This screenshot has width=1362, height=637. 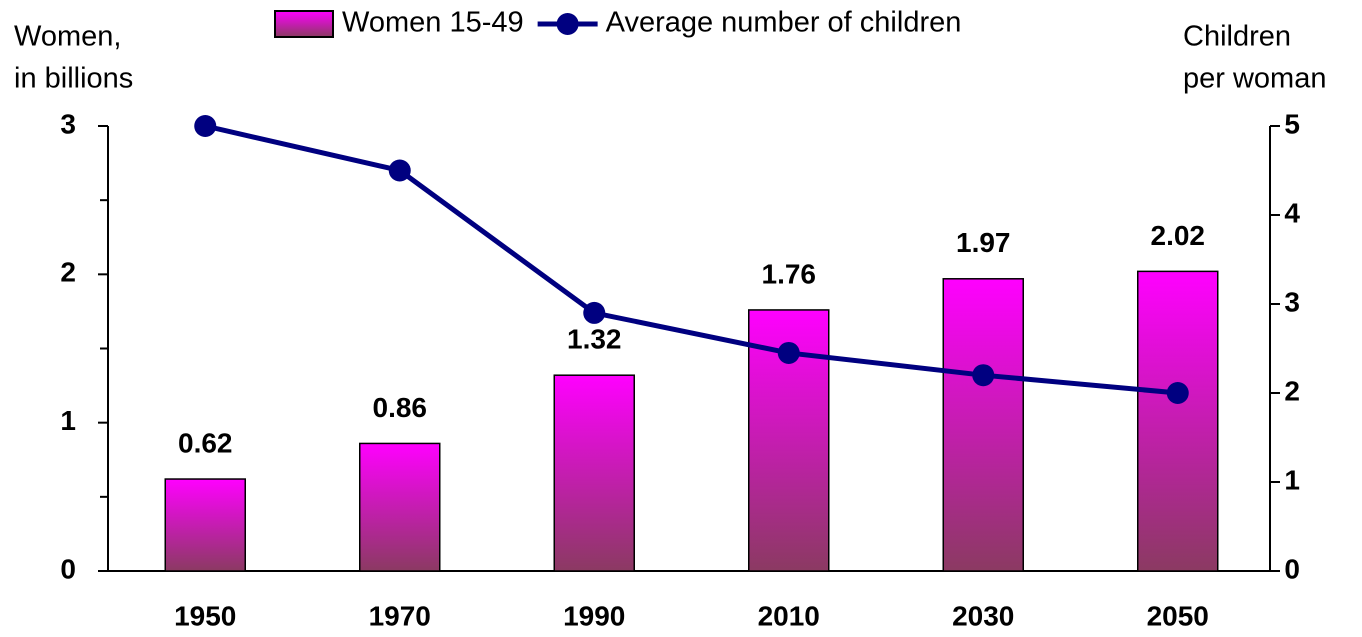 I want to click on y2-axis-label: per woman, so click(x=1254, y=79).